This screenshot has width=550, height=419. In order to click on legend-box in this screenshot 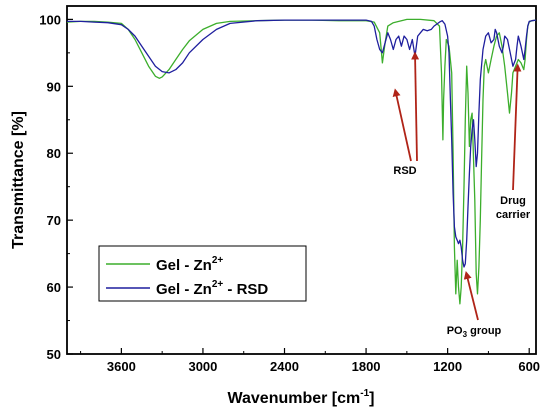, I will do `click(202, 273)`.